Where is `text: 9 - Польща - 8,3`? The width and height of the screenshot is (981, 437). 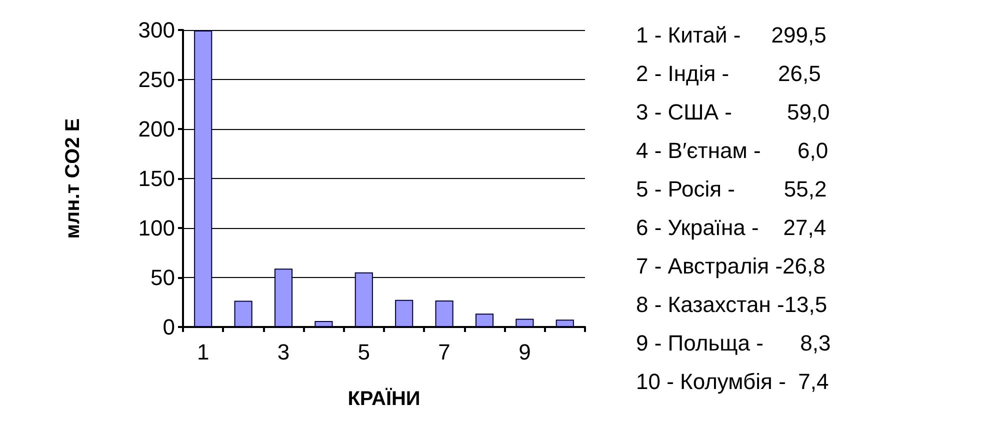 text: 9 - Польща - 8,3 is located at coordinates (733, 343).